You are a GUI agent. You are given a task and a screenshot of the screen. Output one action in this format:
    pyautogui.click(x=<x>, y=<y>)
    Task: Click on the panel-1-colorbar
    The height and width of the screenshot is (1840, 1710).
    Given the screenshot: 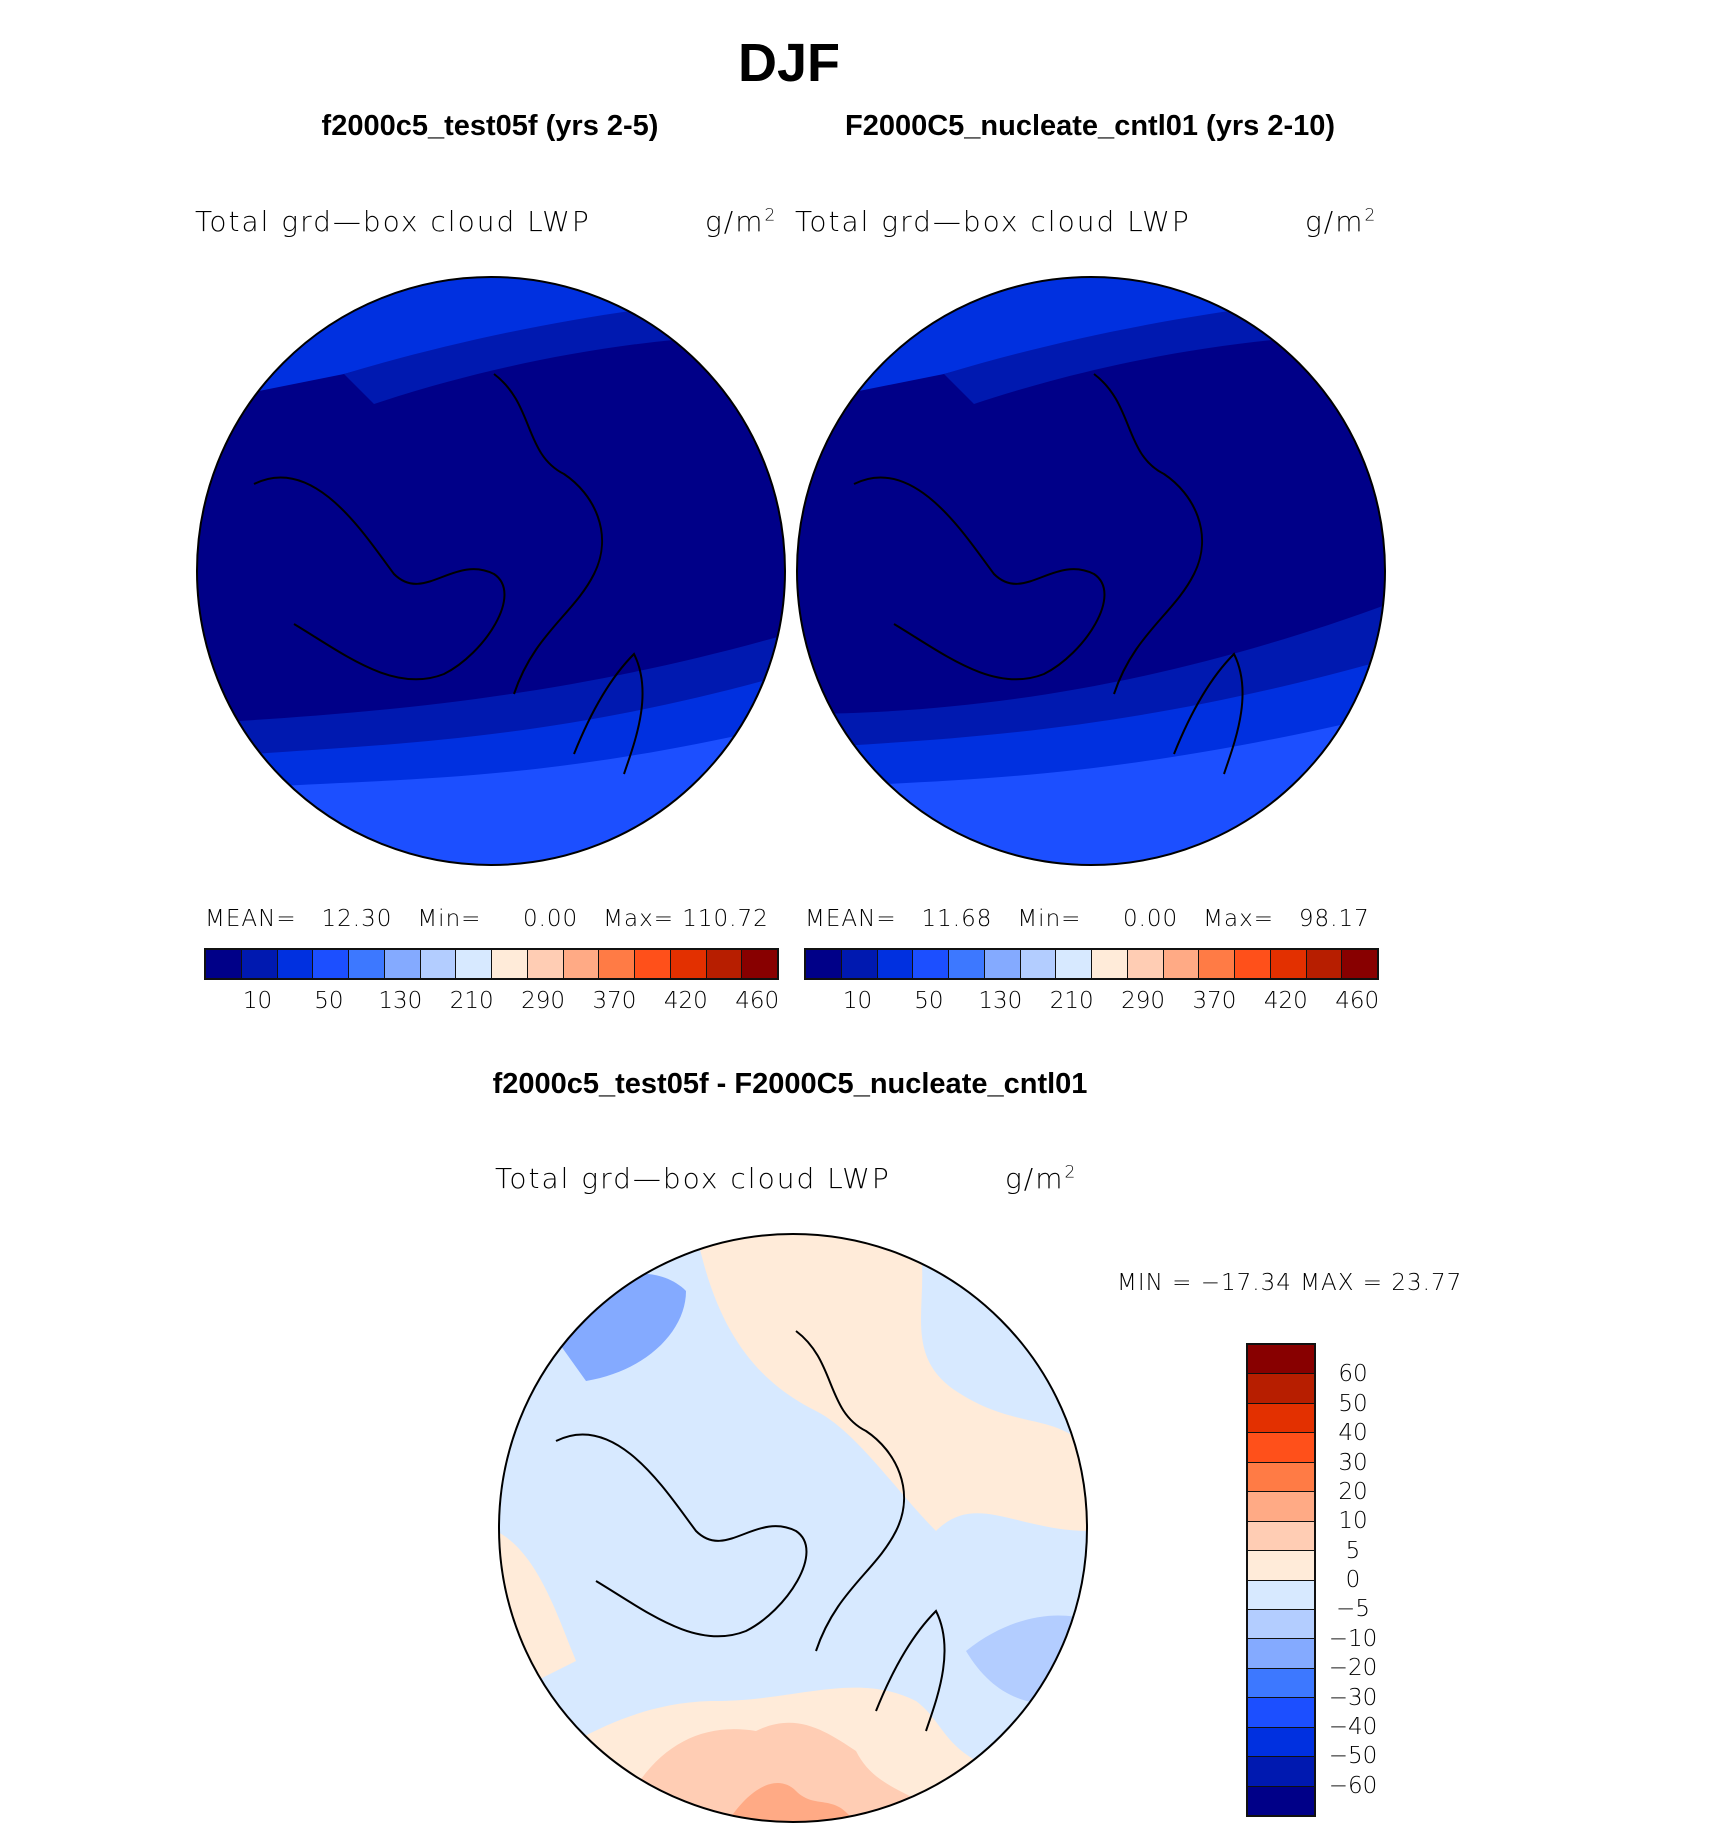 What is the action you would take?
    pyautogui.click(x=491, y=964)
    